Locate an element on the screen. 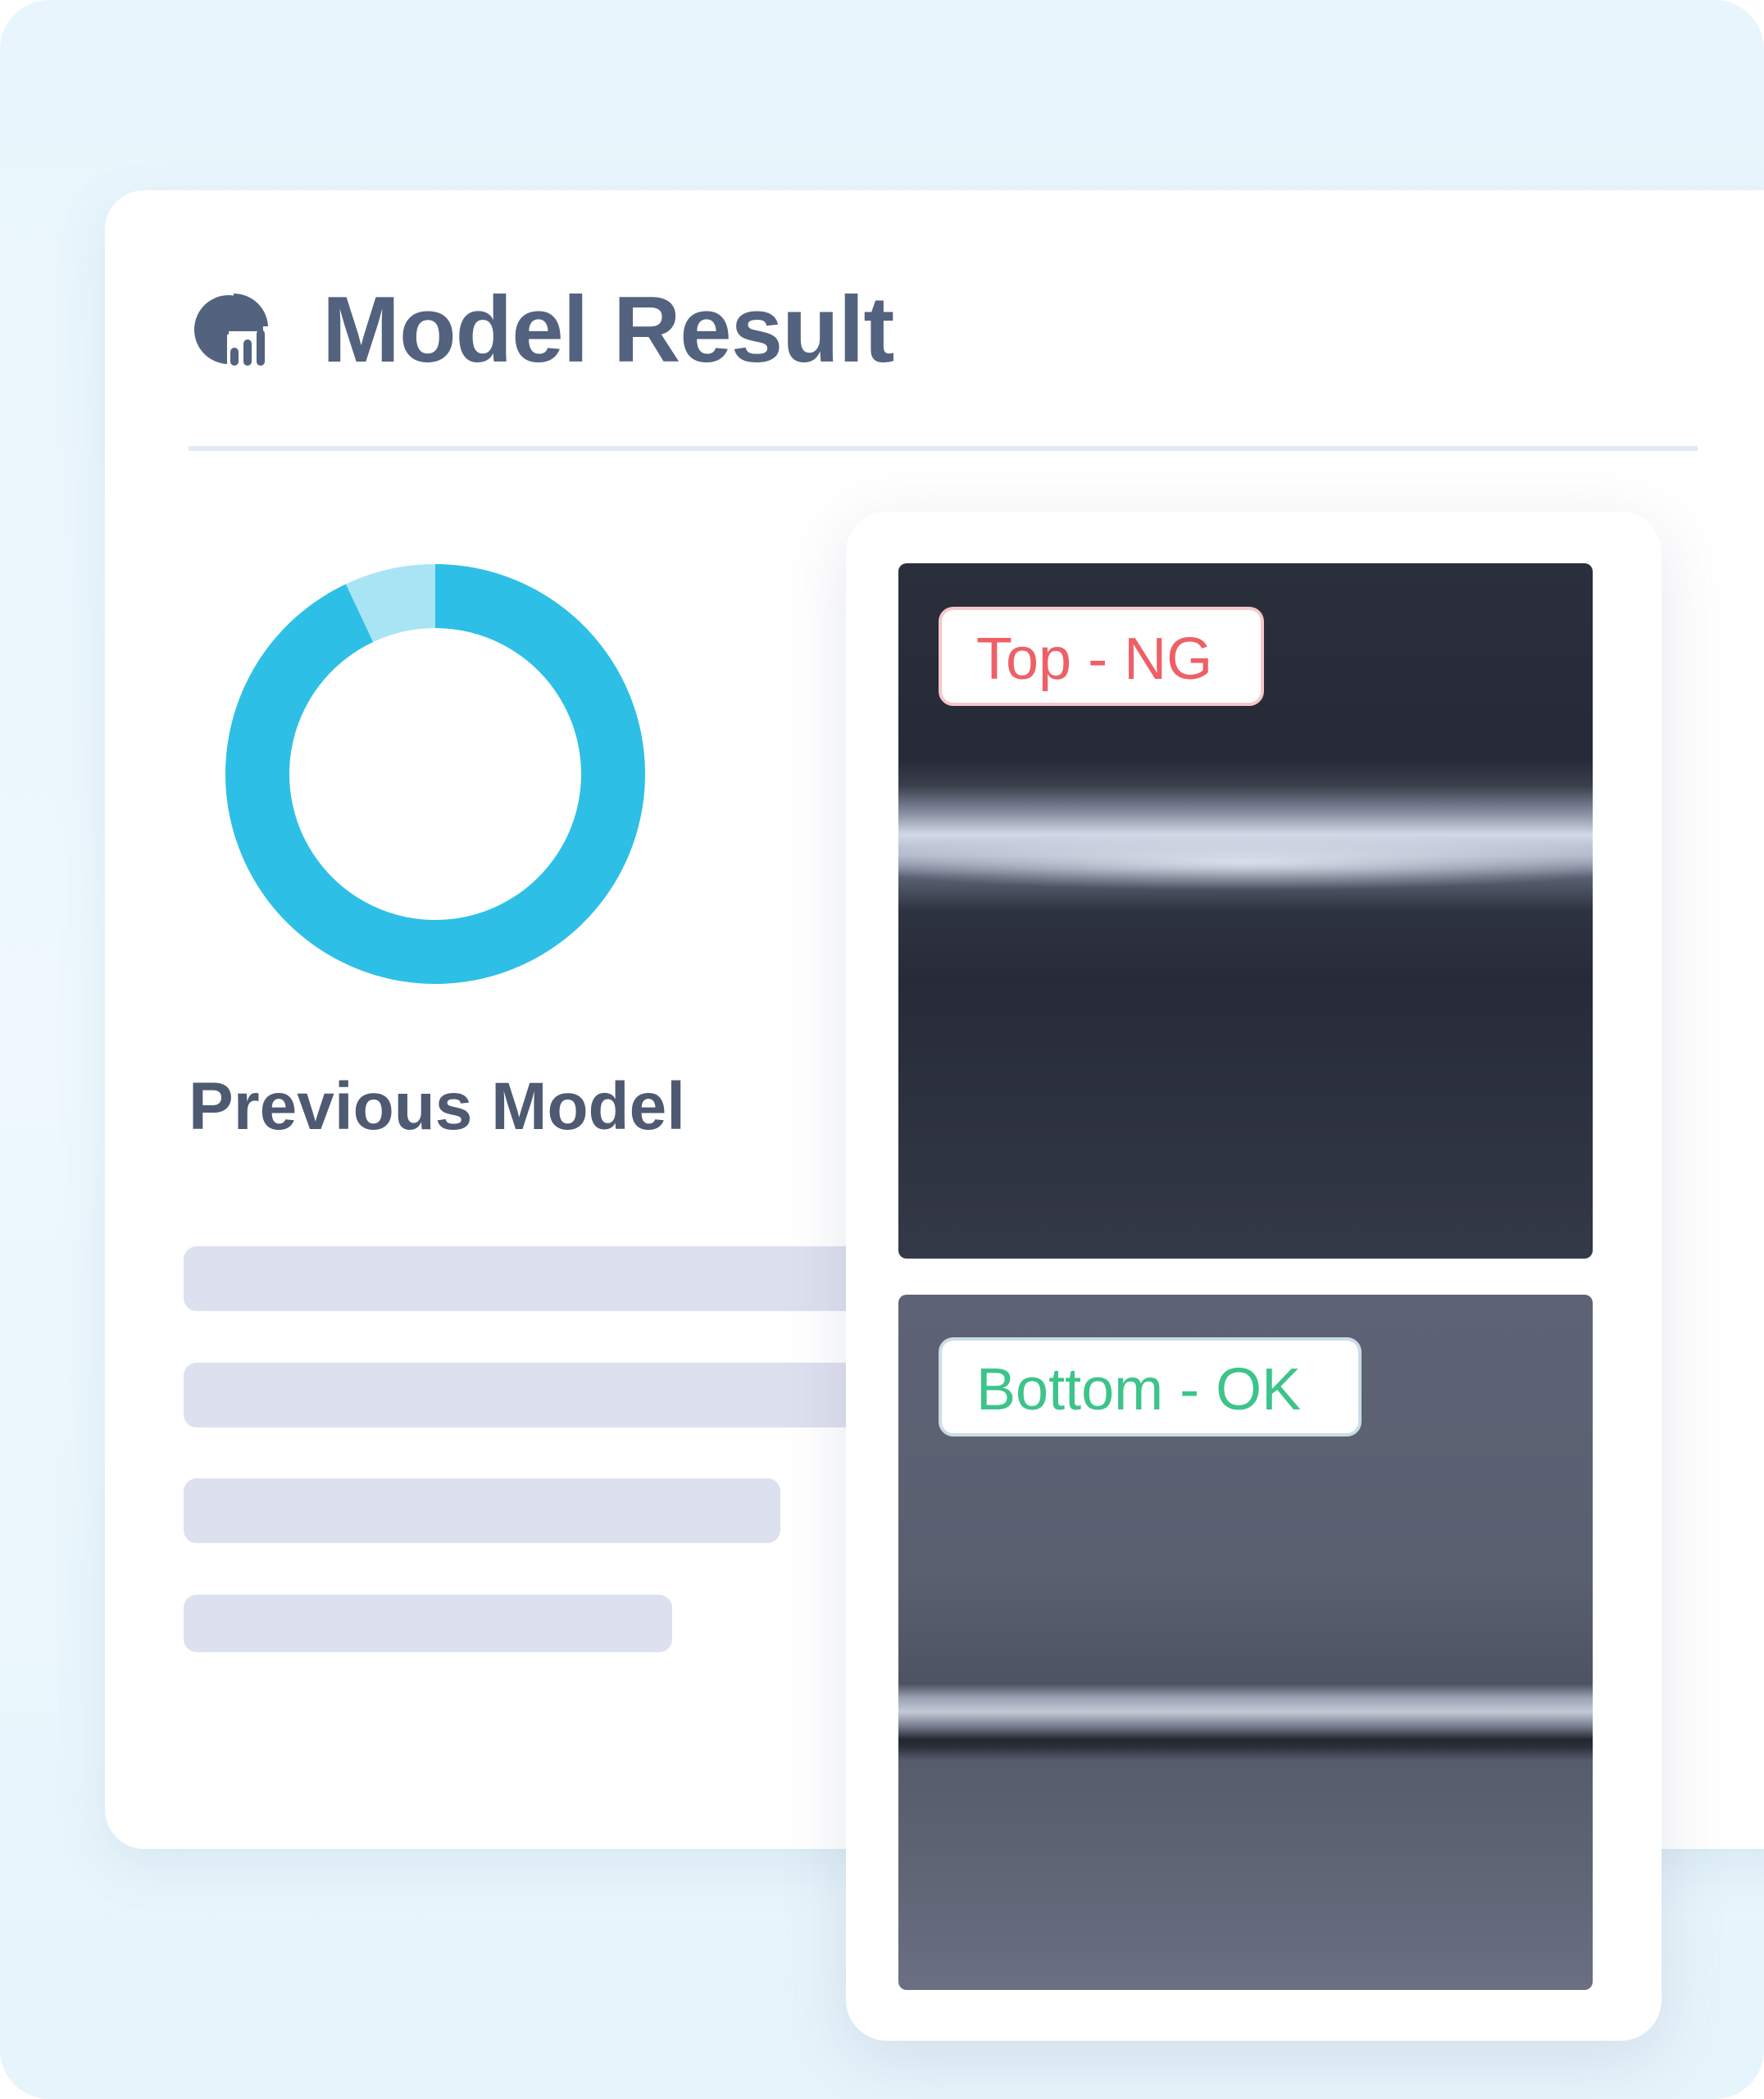 The width and height of the screenshot is (1764, 2099). top-ng-badge: Top - NG is located at coordinates (1101, 657).